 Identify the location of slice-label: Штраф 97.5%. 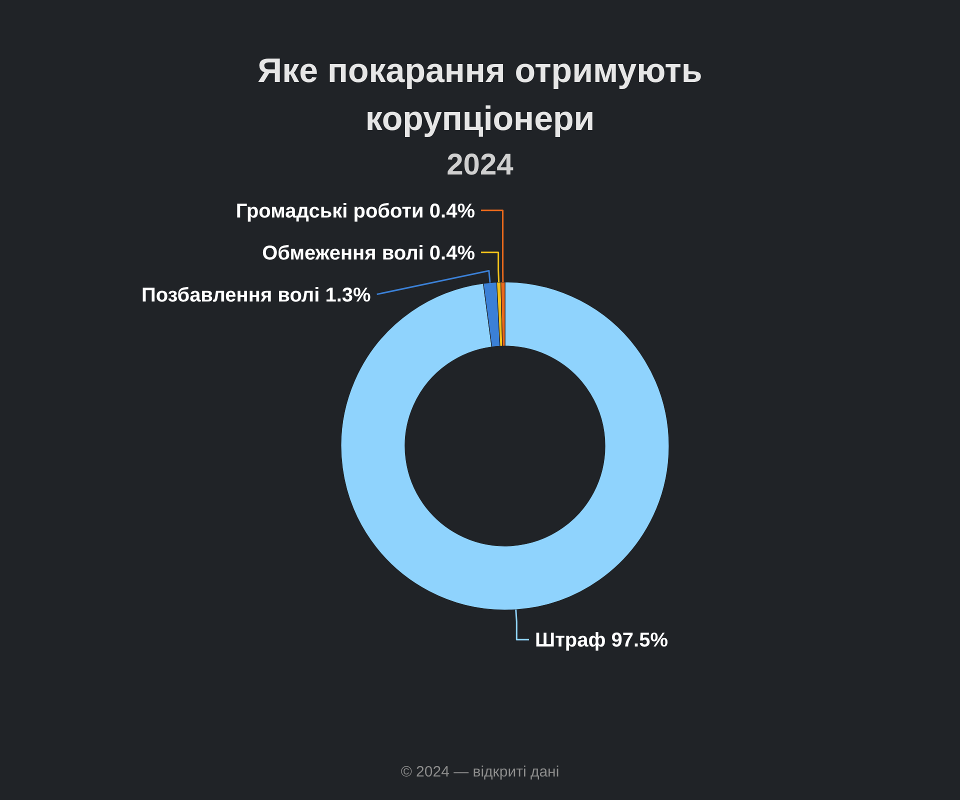
(601, 641).